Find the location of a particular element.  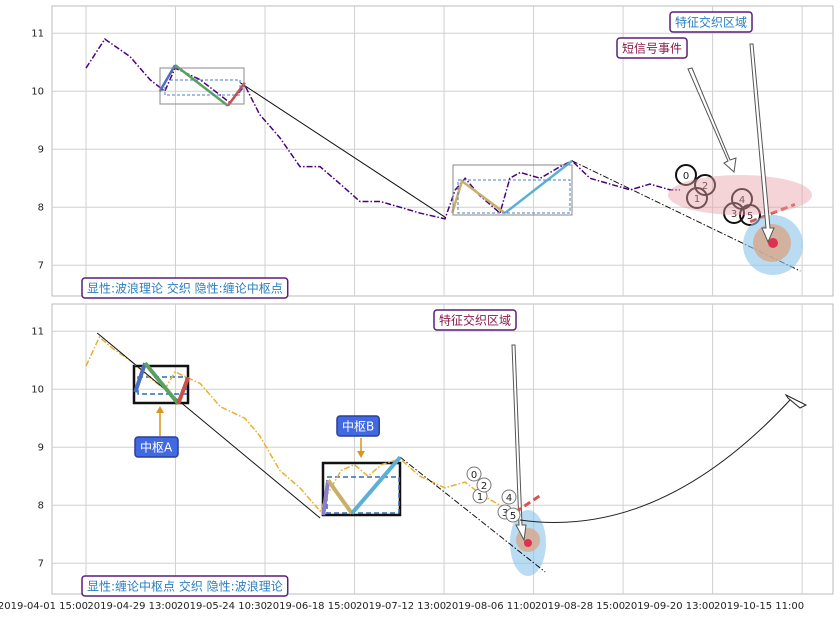

x-tick-label: 2019-09-20 13:00 is located at coordinates (669, 606).